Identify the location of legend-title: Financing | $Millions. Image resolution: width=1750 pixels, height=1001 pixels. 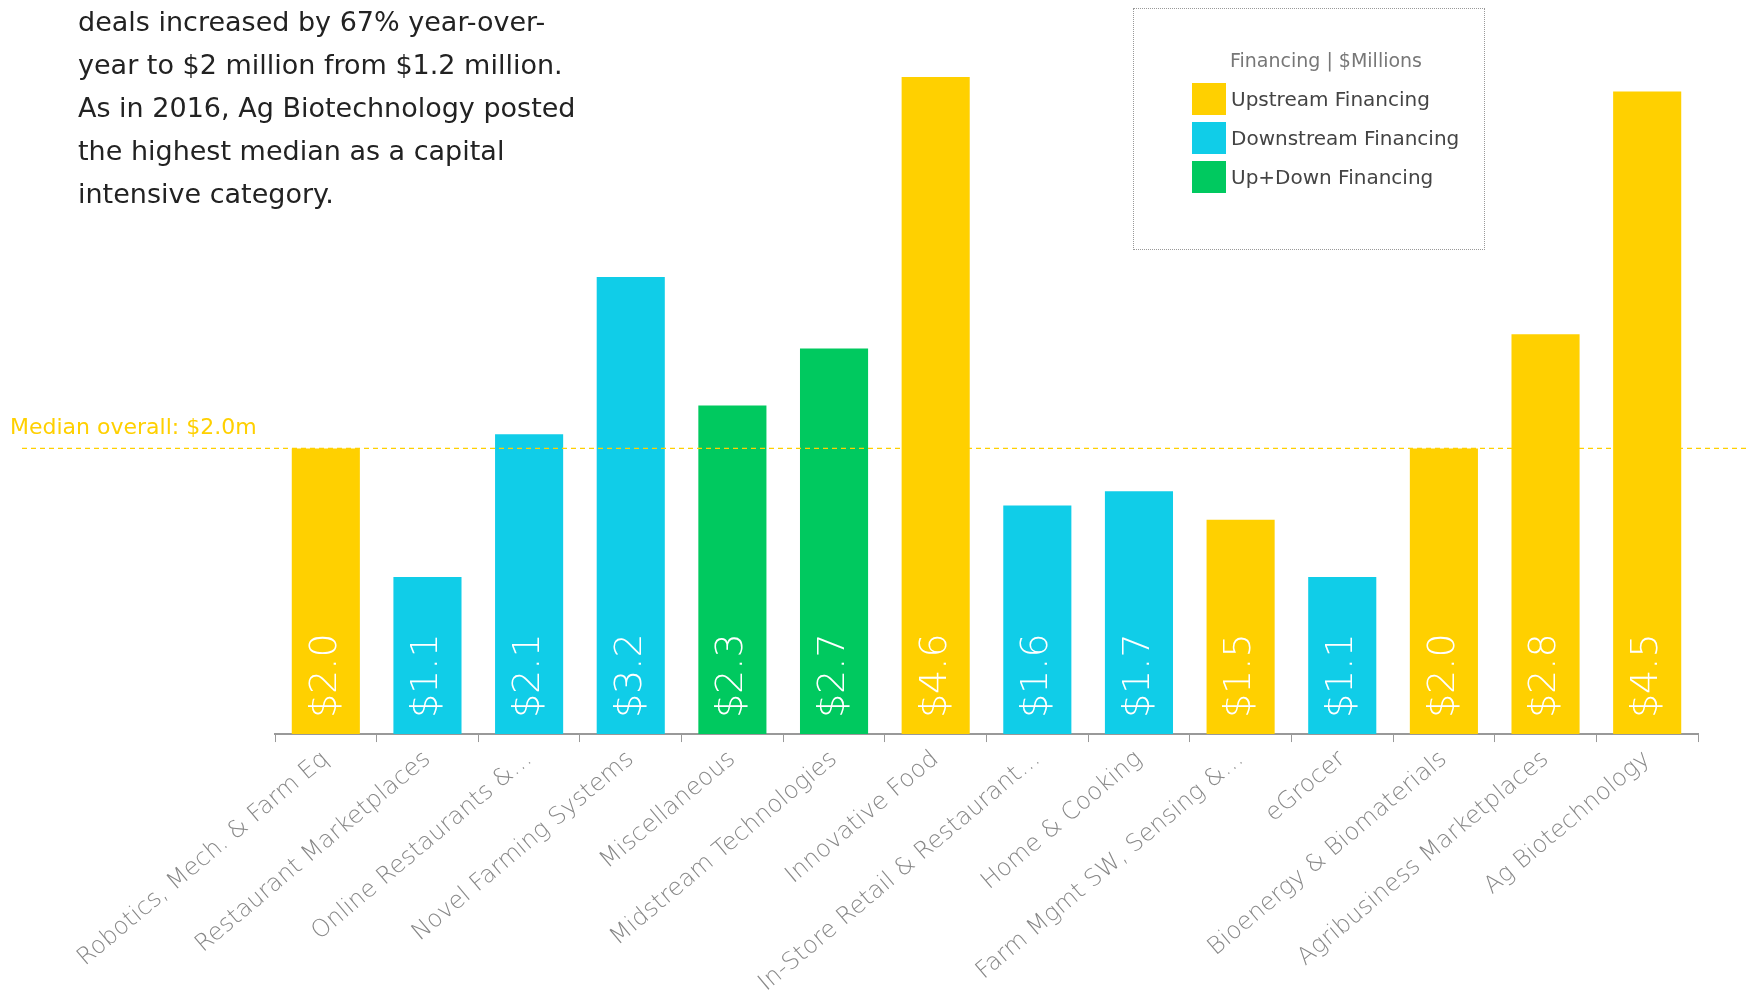
(1327, 60).